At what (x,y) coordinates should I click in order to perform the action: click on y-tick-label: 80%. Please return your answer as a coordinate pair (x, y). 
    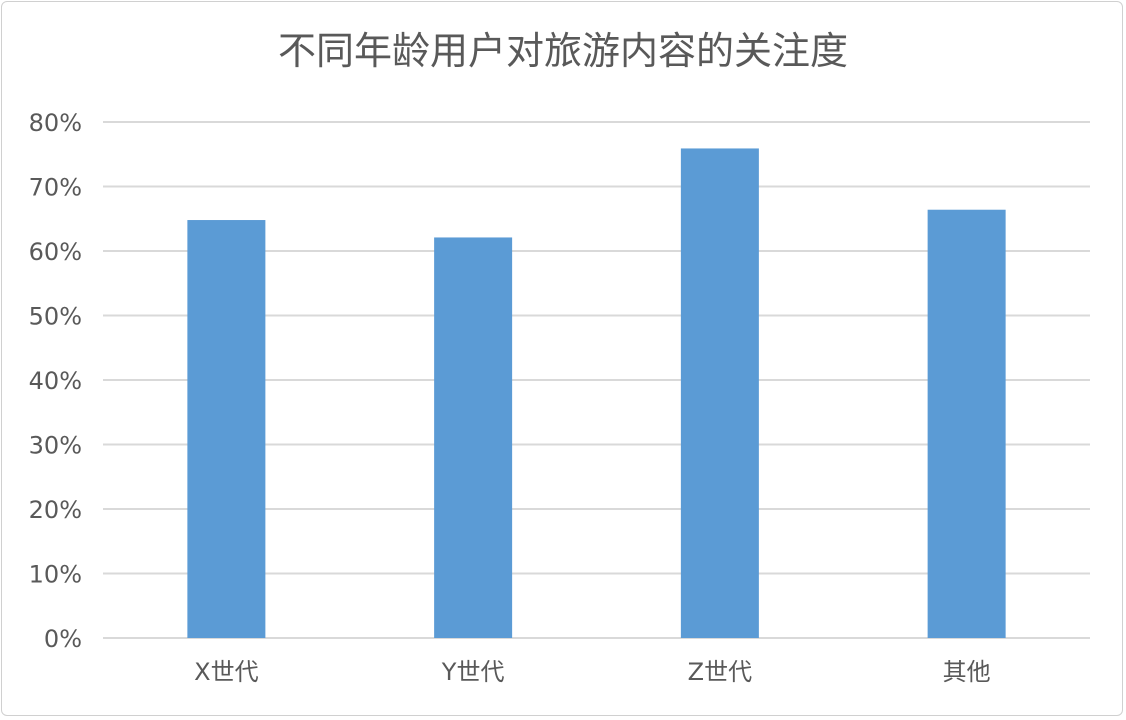
    Looking at the image, I should click on (55, 123).